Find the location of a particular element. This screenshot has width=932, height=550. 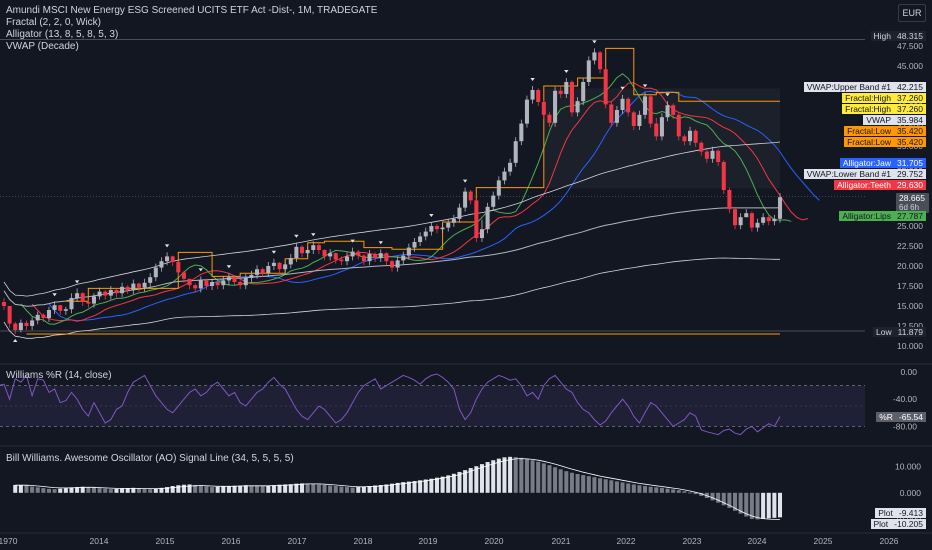

williams-legend: Williams %R (14, close) is located at coordinates (59, 375).